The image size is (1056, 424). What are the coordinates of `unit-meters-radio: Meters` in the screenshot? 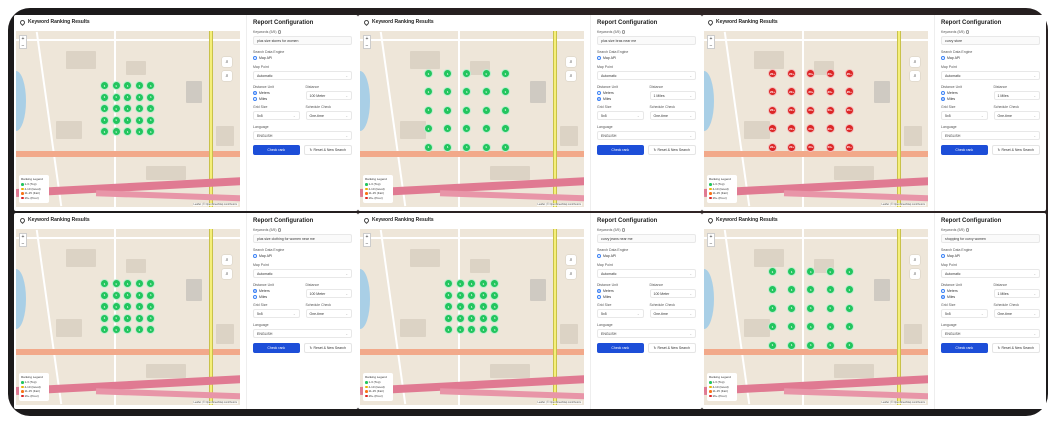 It's located at (620, 93).